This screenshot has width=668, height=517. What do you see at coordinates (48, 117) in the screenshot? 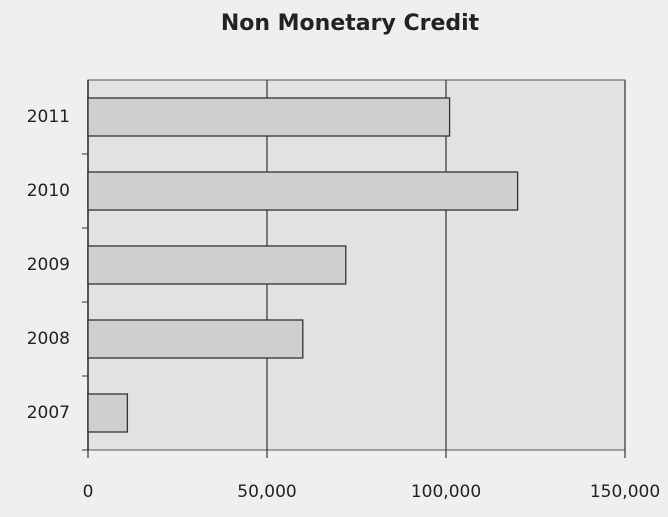
I see `y-tick-label: 2011` at bounding box center [48, 117].